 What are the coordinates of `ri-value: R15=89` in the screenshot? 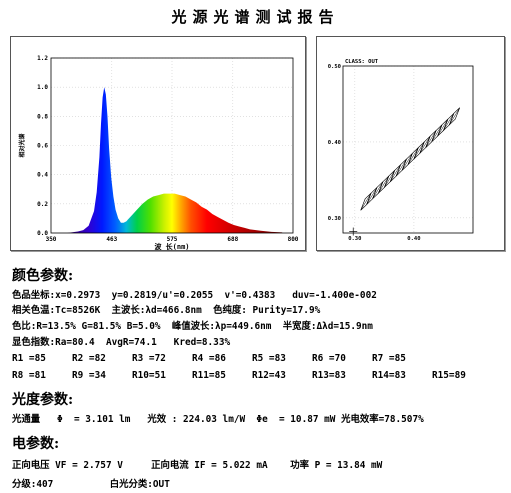 It's located at (449, 375).